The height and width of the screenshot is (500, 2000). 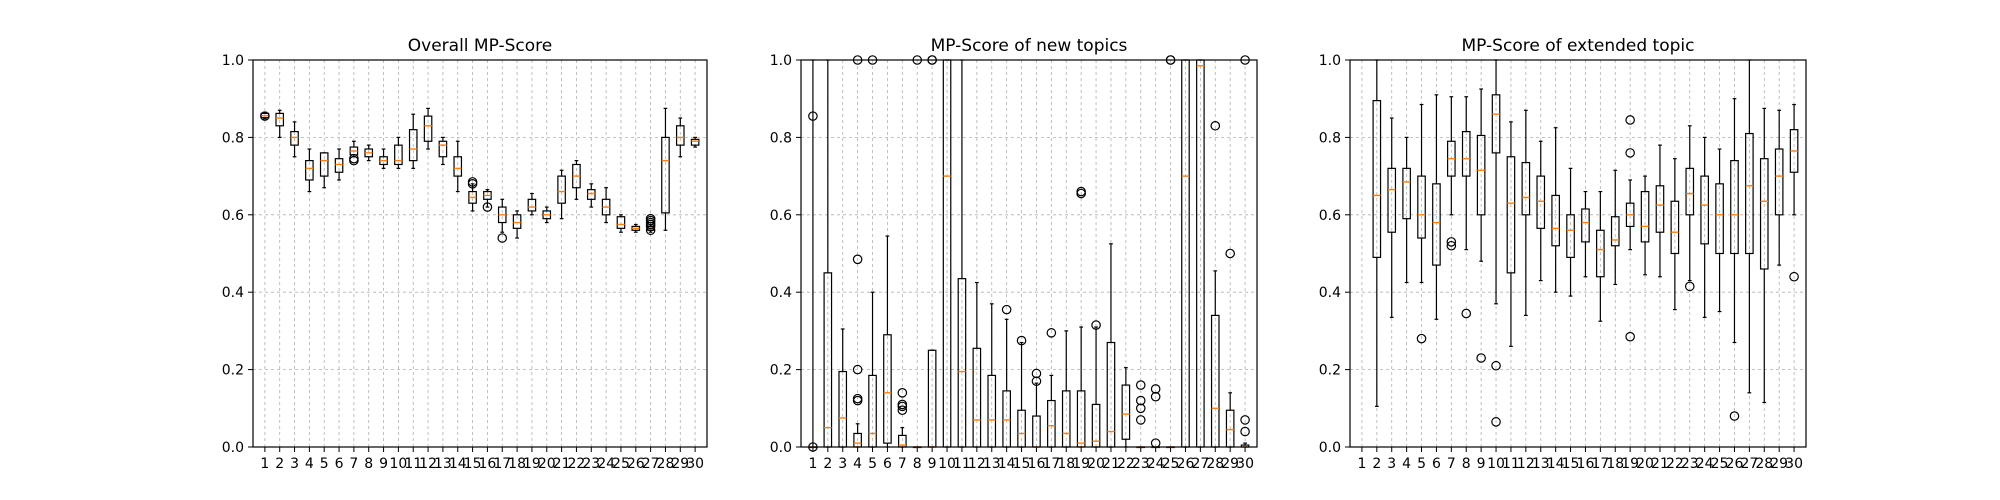 What do you see at coordinates (1645, 464) in the screenshot?
I see `x-tick-label: 20` at bounding box center [1645, 464].